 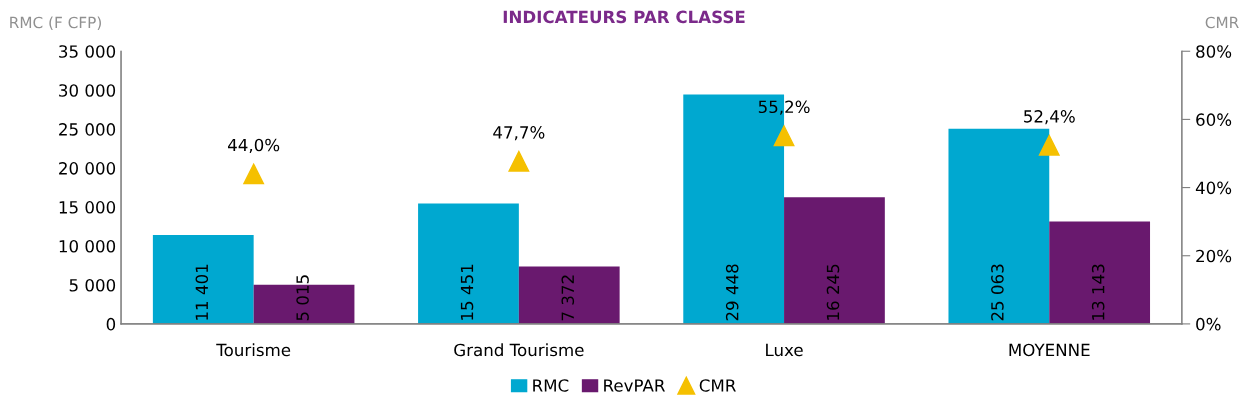 What do you see at coordinates (568, 298) in the screenshot?
I see `data-label: 7 372` at bounding box center [568, 298].